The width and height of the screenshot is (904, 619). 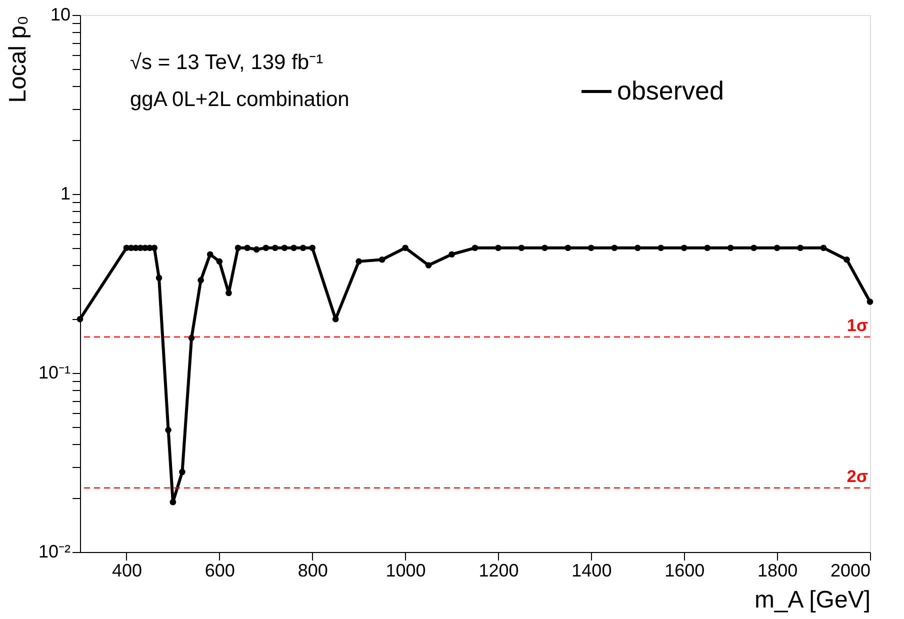 What do you see at coordinates (219, 570) in the screenshot?
I see `x-tick-label: 600` at bounding box center [219, 570].